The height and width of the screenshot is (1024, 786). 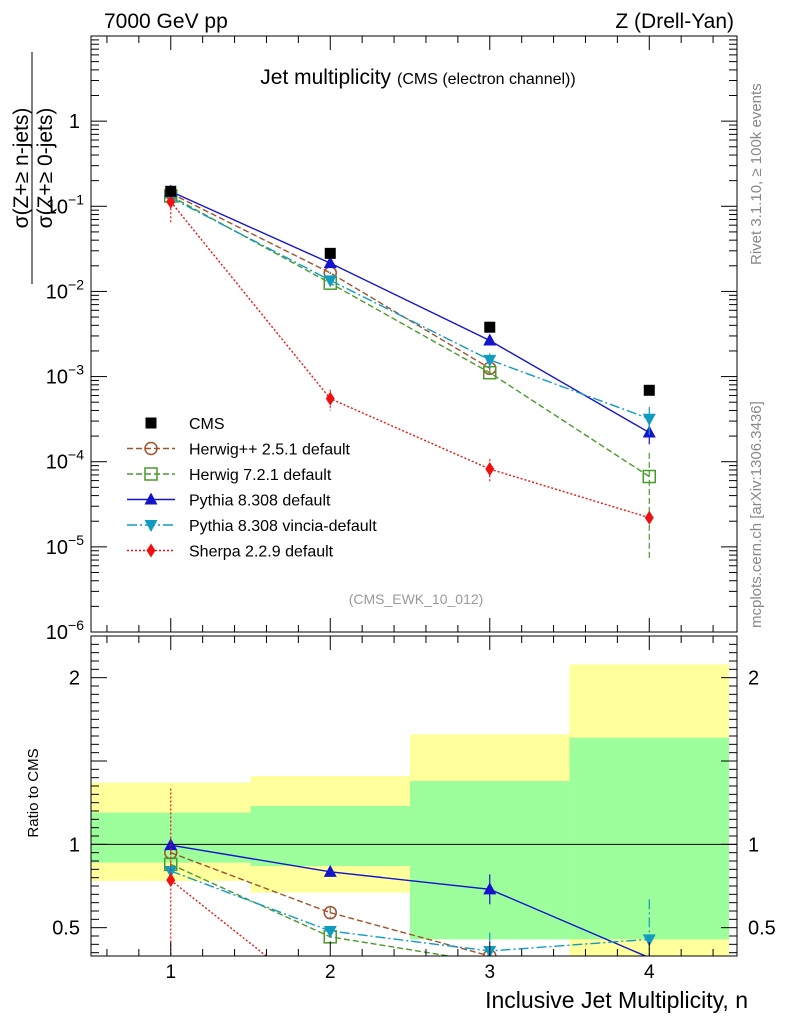 I want to click on series-2-ratio-line, so click(x=311, y=909).